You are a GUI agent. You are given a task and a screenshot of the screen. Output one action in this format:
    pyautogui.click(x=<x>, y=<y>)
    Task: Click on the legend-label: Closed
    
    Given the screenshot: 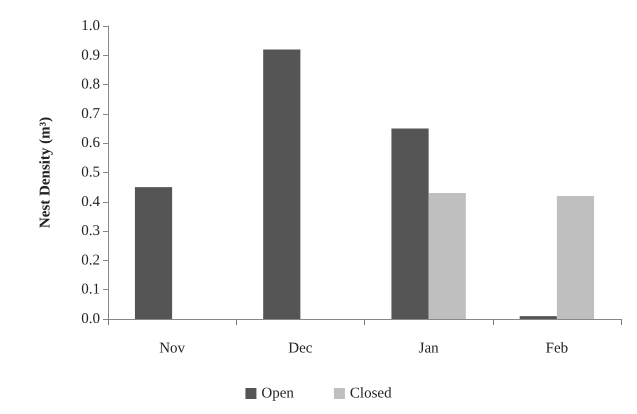 What is the action you would take?
    pyautogui.click(x=371, y=394)
    